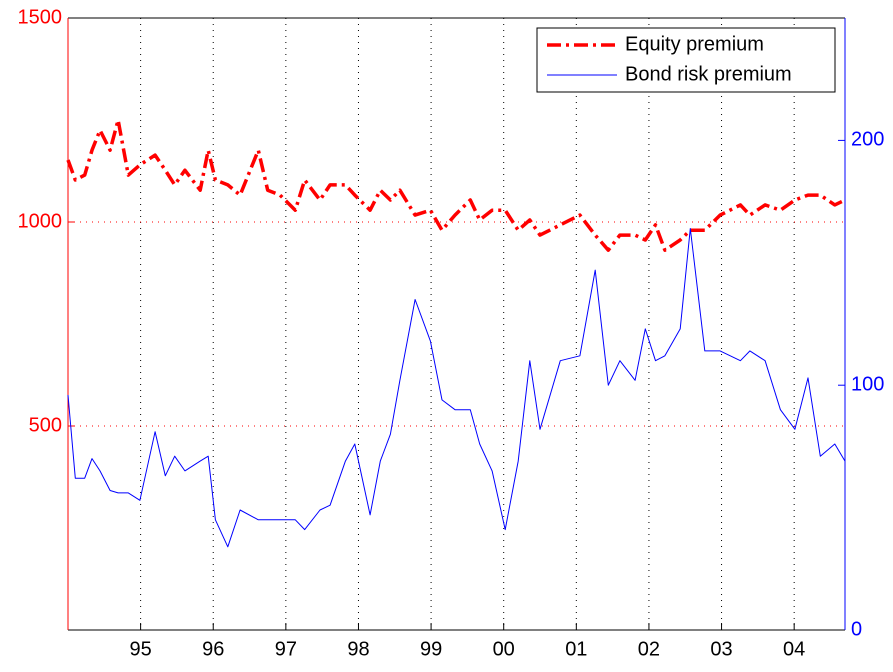 This screenshot has width=893, height=672. I want to click on y-tick-label: 500, so click(45, 425).